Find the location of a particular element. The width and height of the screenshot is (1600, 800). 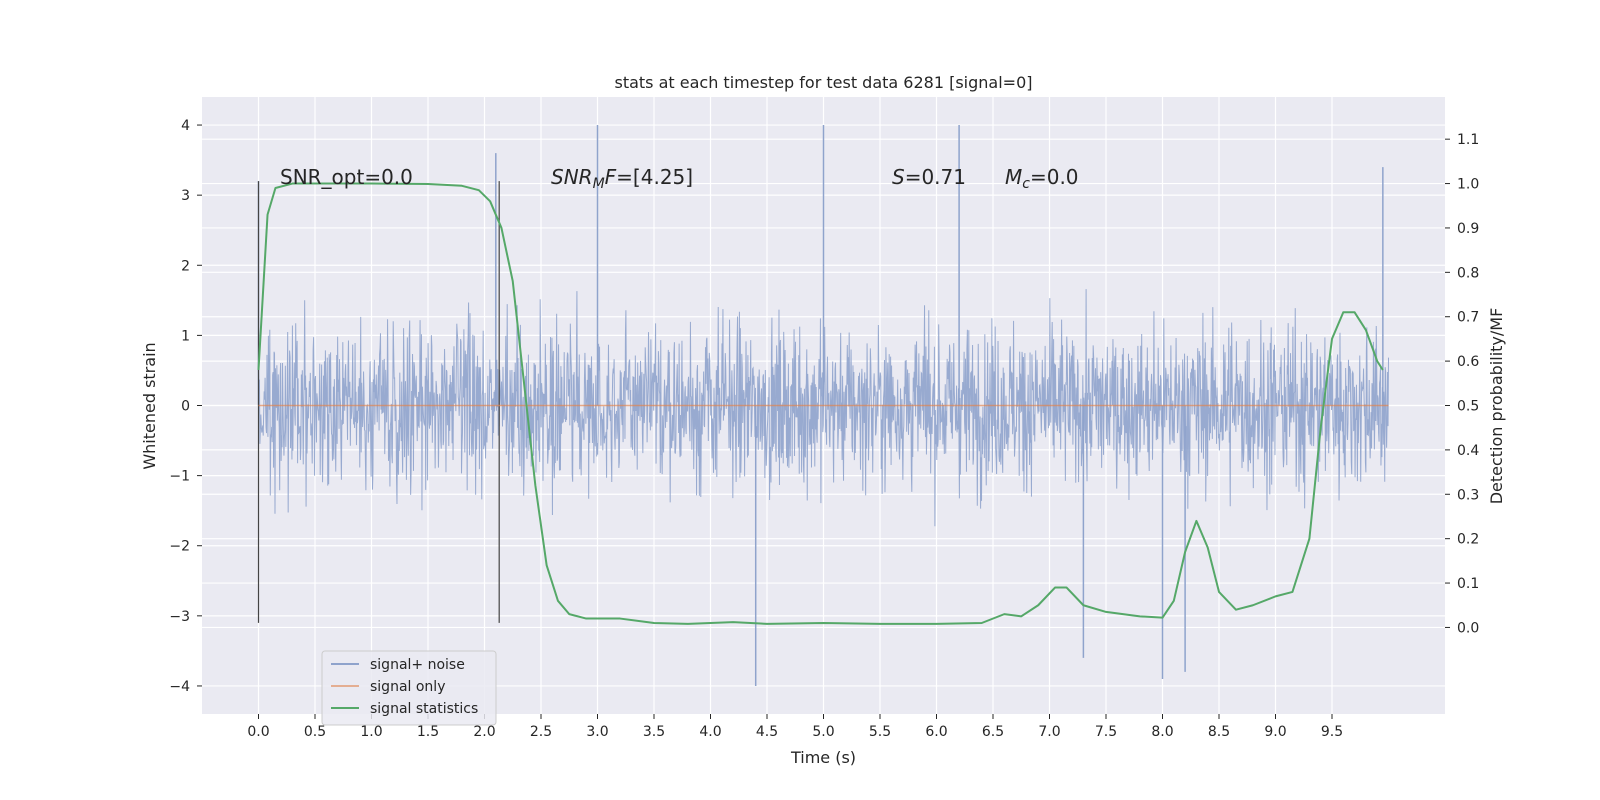

annotation-mc: Mc=0.0 is located at coordinates (1042, 178).